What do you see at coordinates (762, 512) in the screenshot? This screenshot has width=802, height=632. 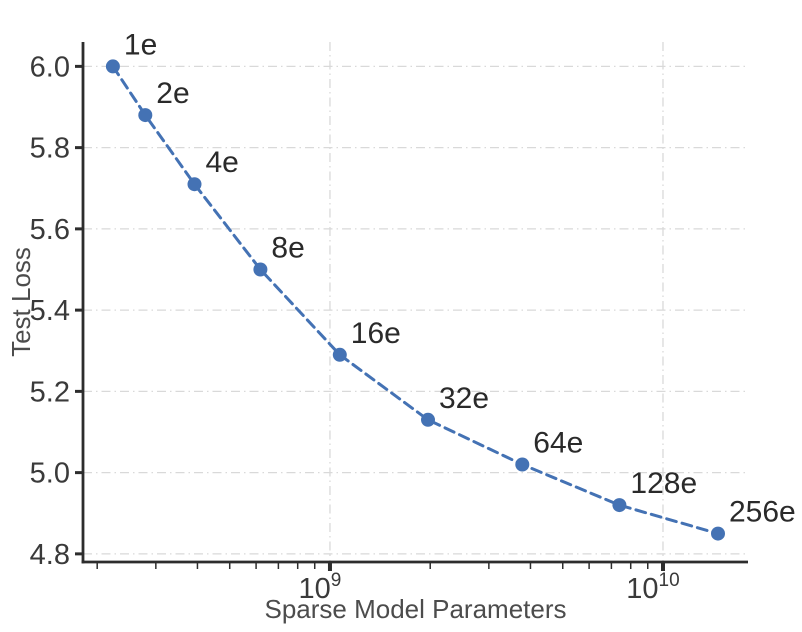 I see `point-label: 256e` at bounding box center [762, 512].